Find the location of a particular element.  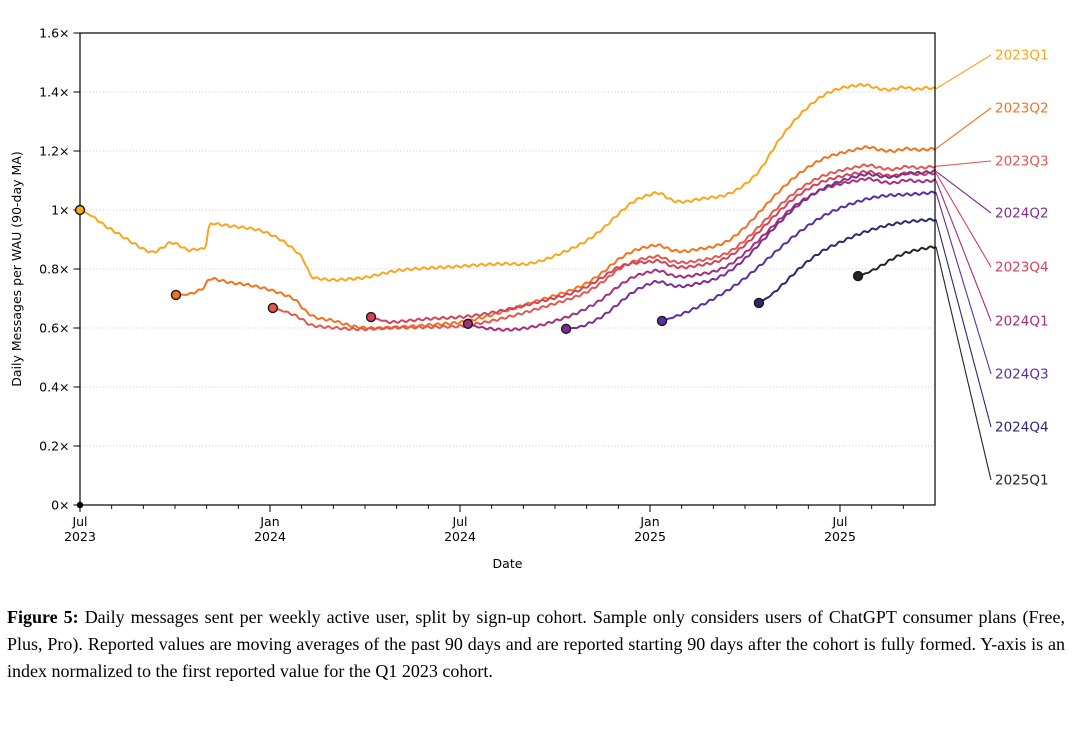

legend-leader-2024Q2 is located at coordinates (963, 192).